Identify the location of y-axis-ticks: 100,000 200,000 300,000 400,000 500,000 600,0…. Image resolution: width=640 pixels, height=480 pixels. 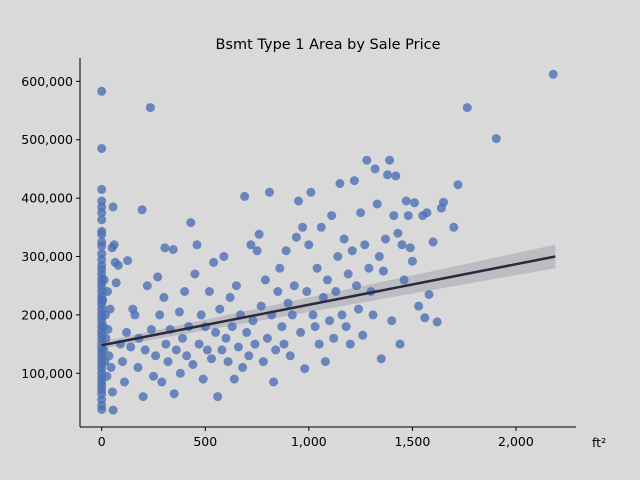
(50, 227).